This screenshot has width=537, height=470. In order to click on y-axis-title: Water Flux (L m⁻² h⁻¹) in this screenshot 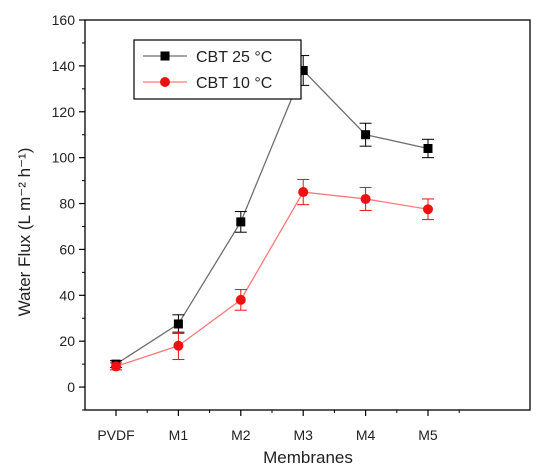, I will do `click(24, 232)`.